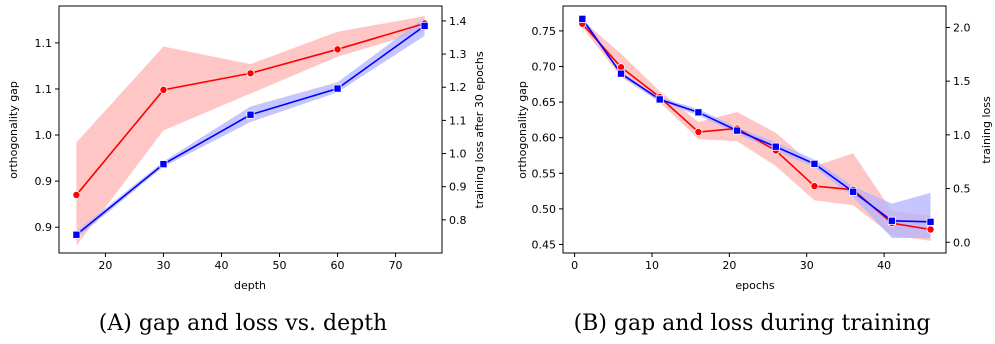 The image size is (995, 344). What do you see at coordinates (163, 265) in the screenshot?
I see `x-tick-label-a: 30` at bounding box center [163, 265].